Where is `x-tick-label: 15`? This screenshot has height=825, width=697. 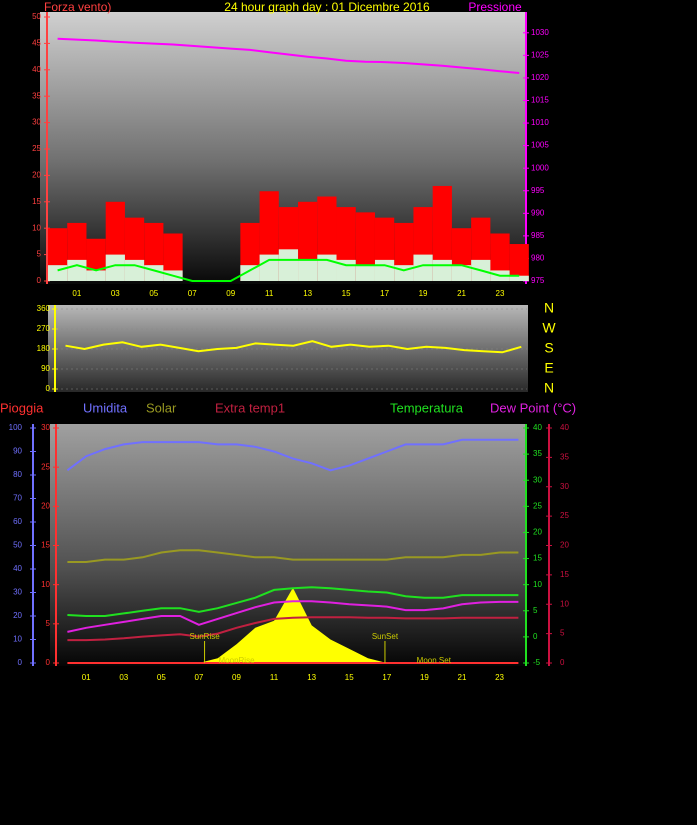 x-tick-label: 15 is located at coordinates (346, 293).